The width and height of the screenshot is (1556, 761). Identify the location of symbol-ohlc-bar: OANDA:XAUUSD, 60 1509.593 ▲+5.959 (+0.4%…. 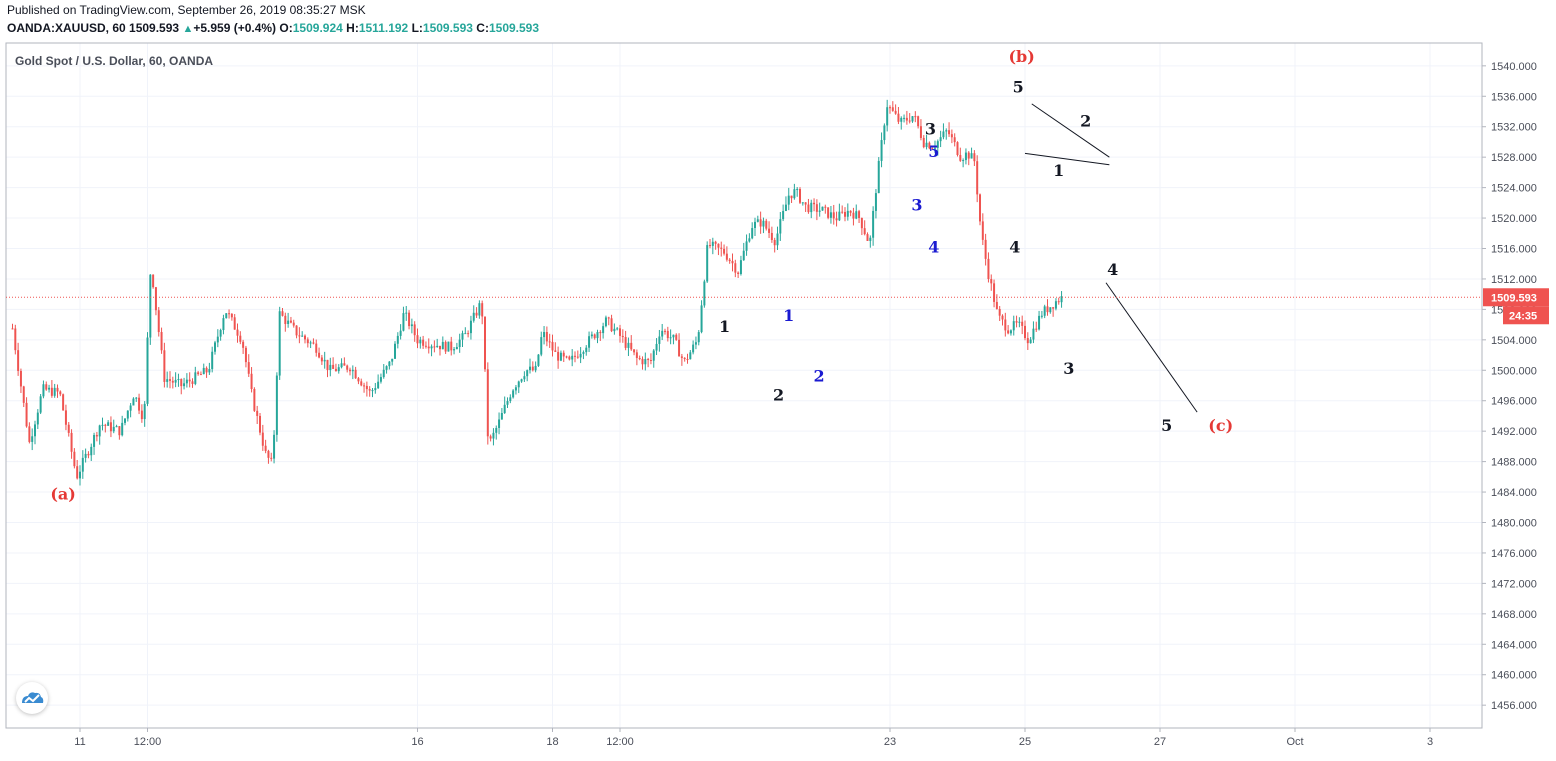
(273, 28).